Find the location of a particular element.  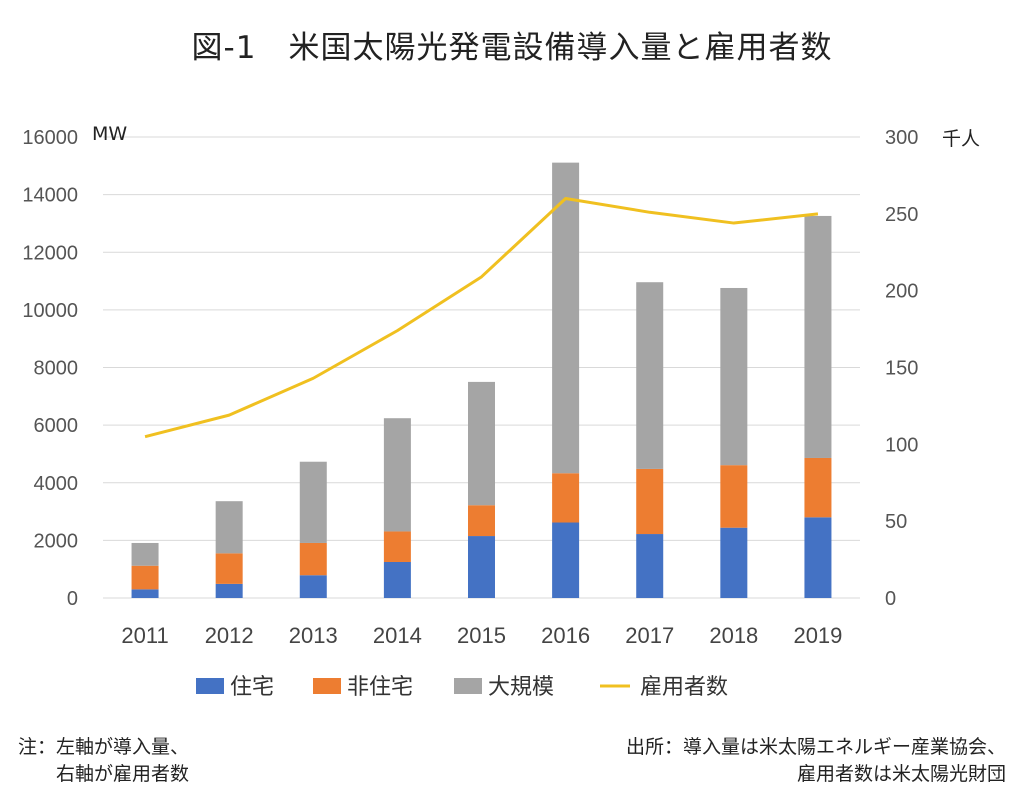

legend-label: 大規模 is located at coordinates (521, 687).